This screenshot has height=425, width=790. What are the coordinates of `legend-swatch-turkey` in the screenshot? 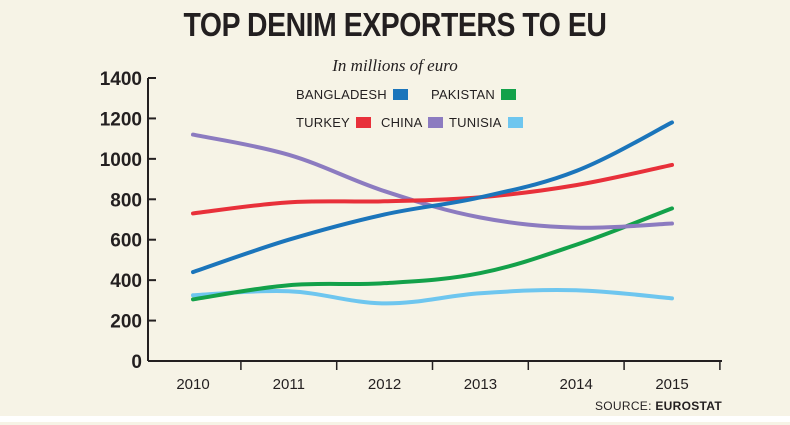 It's located at (363, 122).